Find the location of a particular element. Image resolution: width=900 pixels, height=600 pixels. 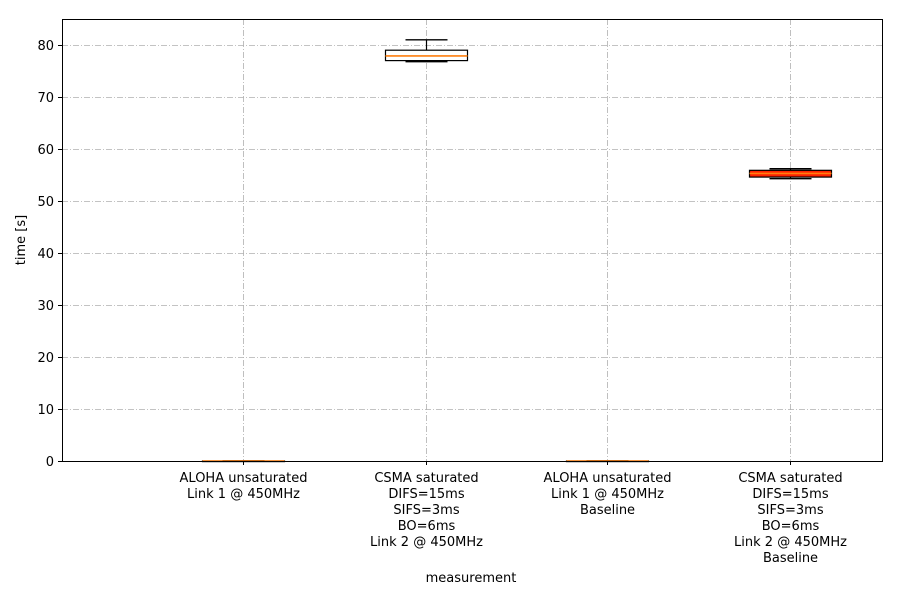

y-tick-label: 60 is located at coordinates (45, 150).